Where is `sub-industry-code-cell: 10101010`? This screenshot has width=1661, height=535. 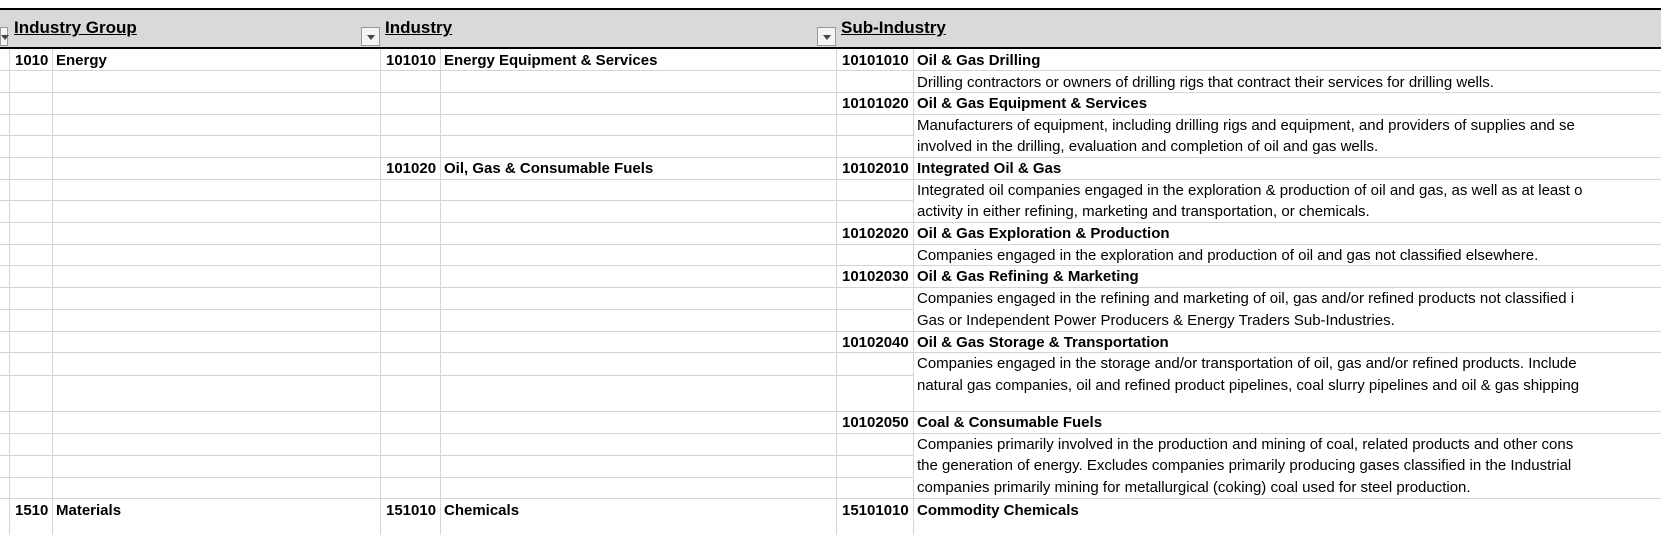
sub-industry-code-cell: 10101010 is located at coordinates (875, 60).